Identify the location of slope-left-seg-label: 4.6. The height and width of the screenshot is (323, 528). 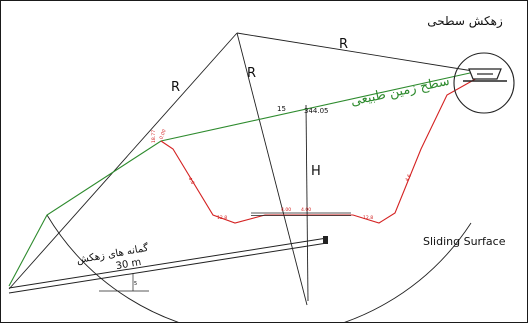
(191, 180).